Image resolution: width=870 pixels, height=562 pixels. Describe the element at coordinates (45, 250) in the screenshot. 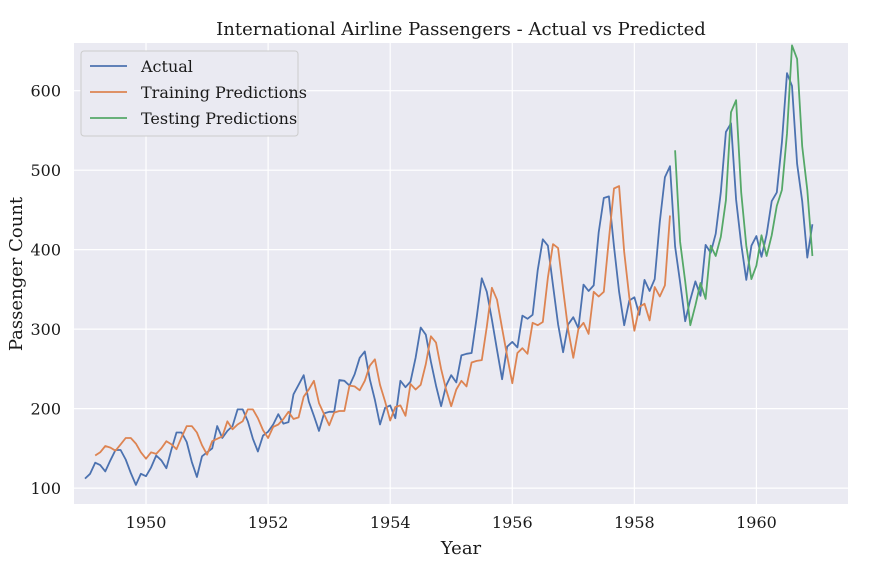

I see `y-tick-label: 400` at that location.